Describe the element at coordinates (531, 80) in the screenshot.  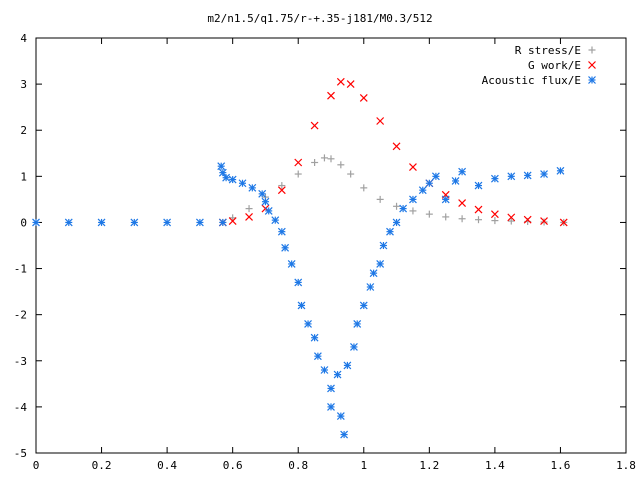
I see `legend-label: Acoustic flux/E` at that location.